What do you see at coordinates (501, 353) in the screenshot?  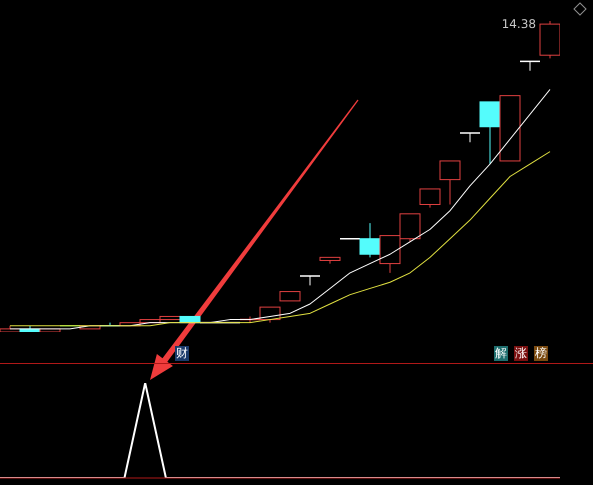 I see `text: 解` at bounding box center [501, 353].